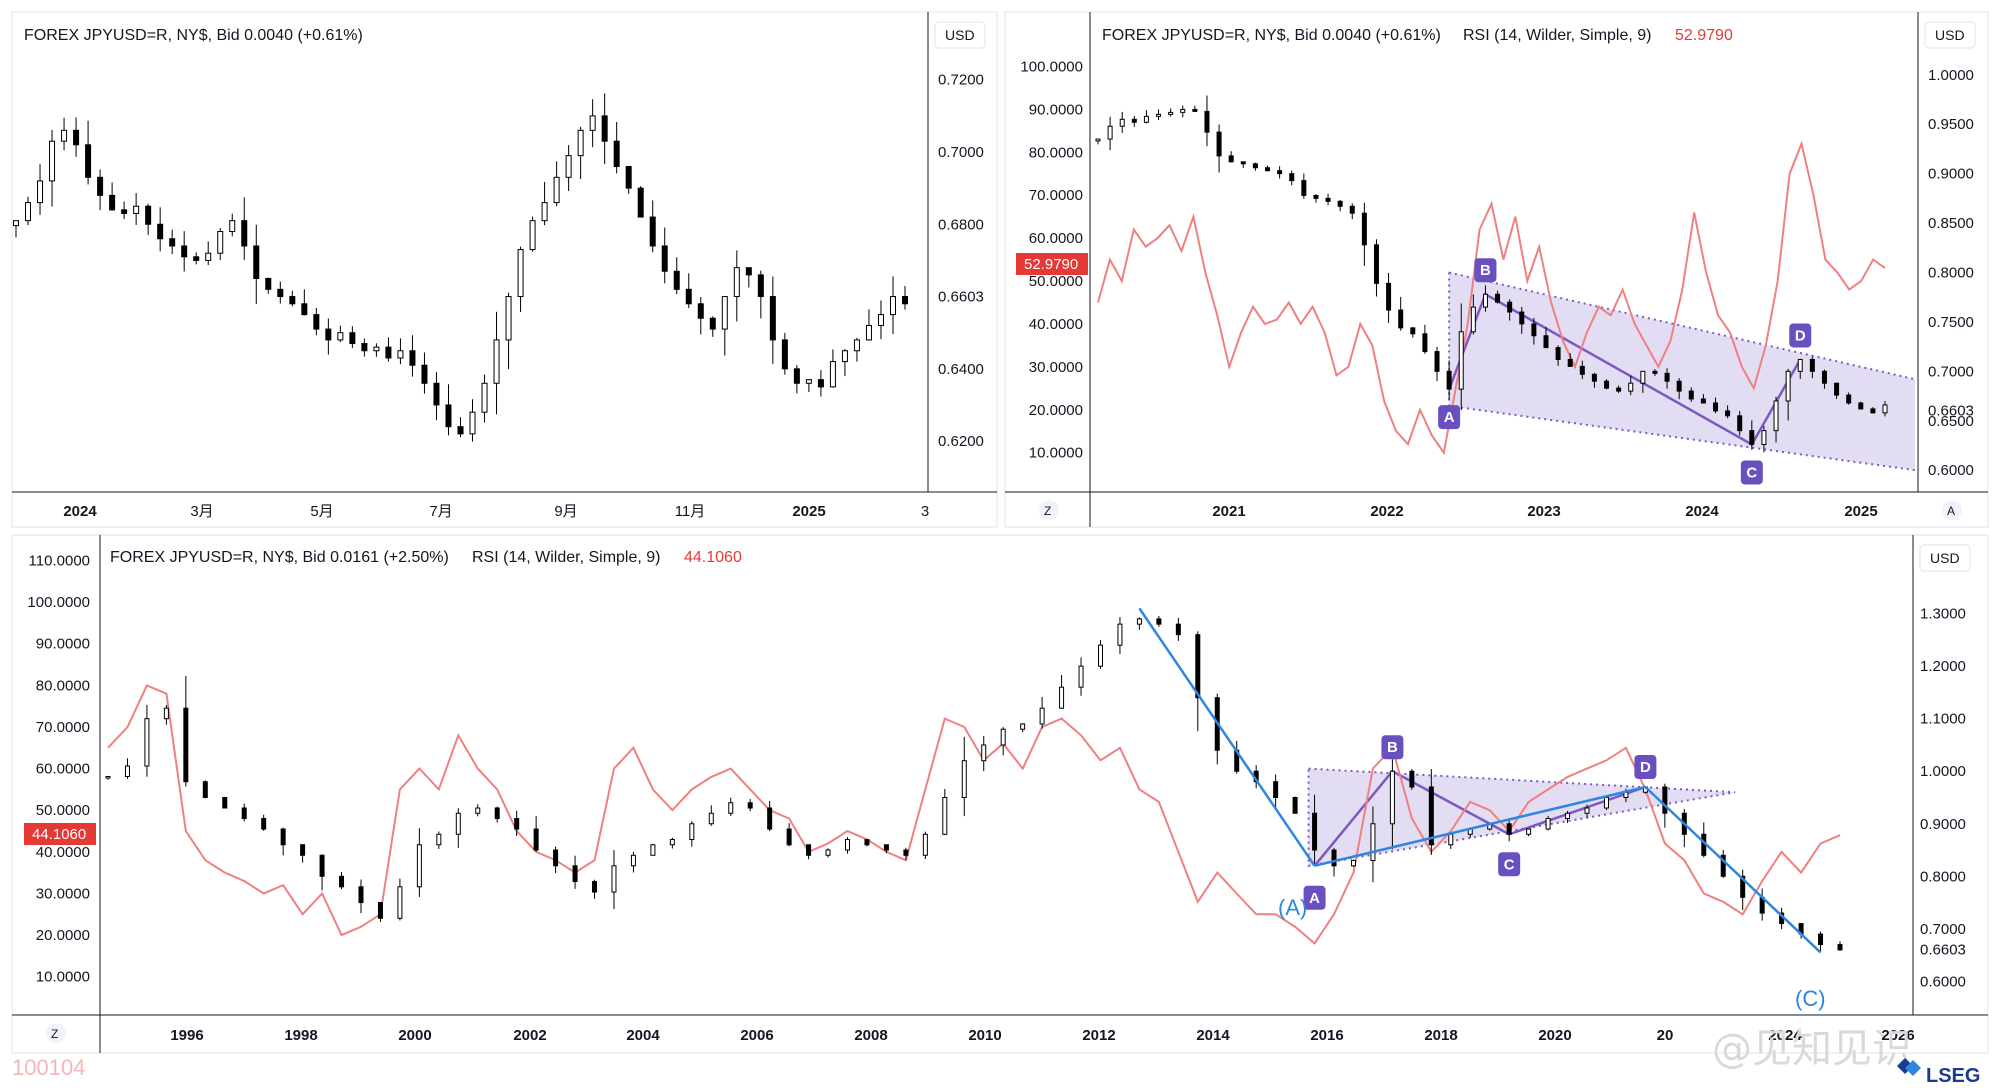 Image resolution: width=2000 pixels, height=1090 pixels. What do you see at coordinates (1951, 411) in the screenshot?
I see `panel2-y-tick: 0.6603` at bounding box center [1951, 411].